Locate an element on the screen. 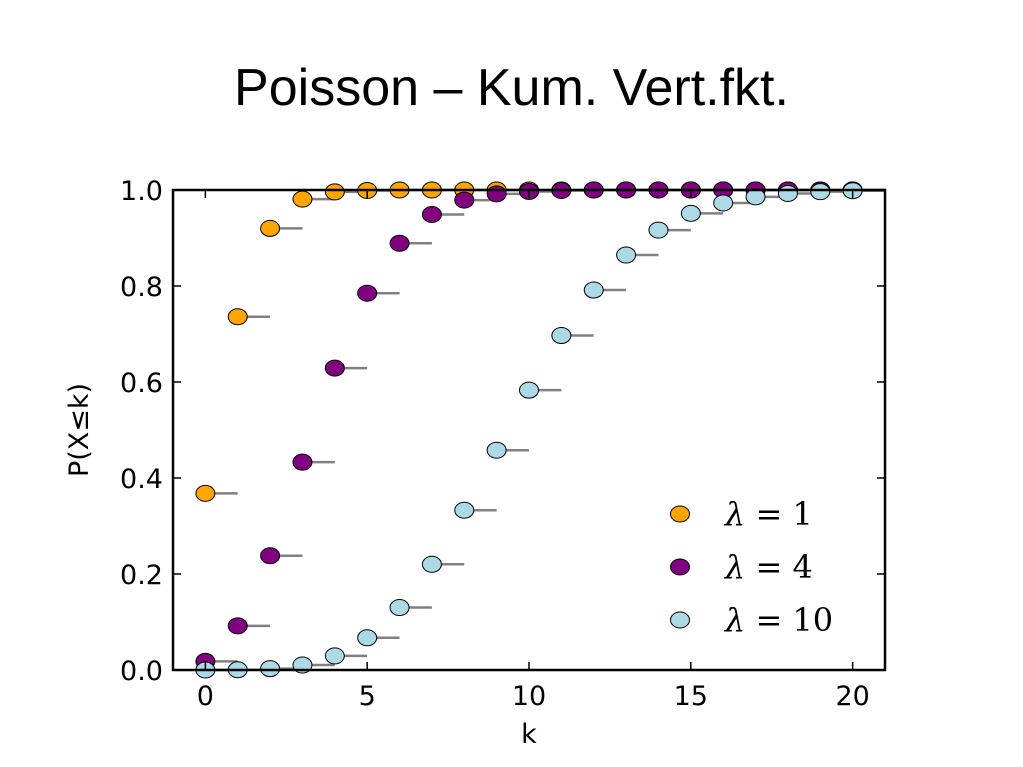 Image resolution: width=1023 pixels, height=767 pixels. y-tick-label: 1.0 is located at coordinates (141, 191).